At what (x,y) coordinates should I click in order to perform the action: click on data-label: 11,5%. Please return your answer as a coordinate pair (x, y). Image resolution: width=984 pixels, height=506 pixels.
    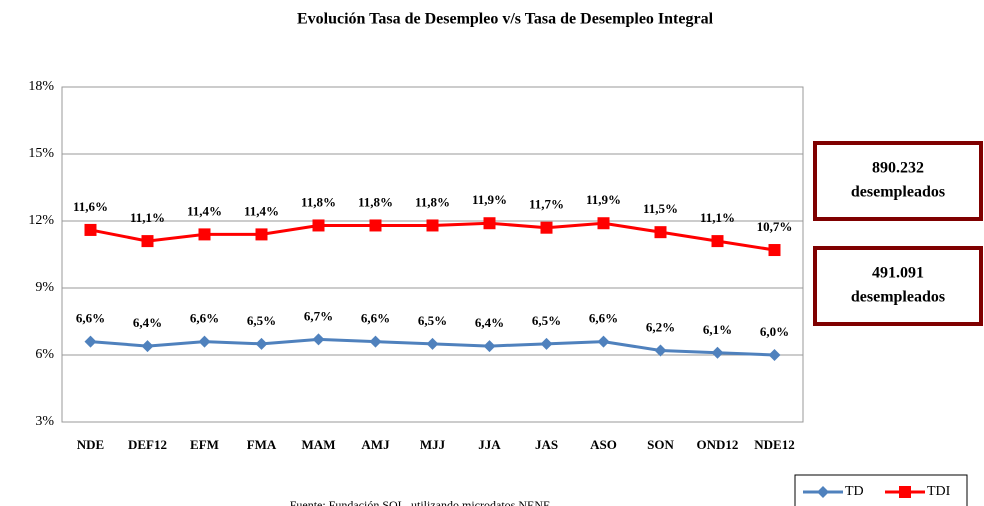
    Looking at the image, I should click on (660, 208).